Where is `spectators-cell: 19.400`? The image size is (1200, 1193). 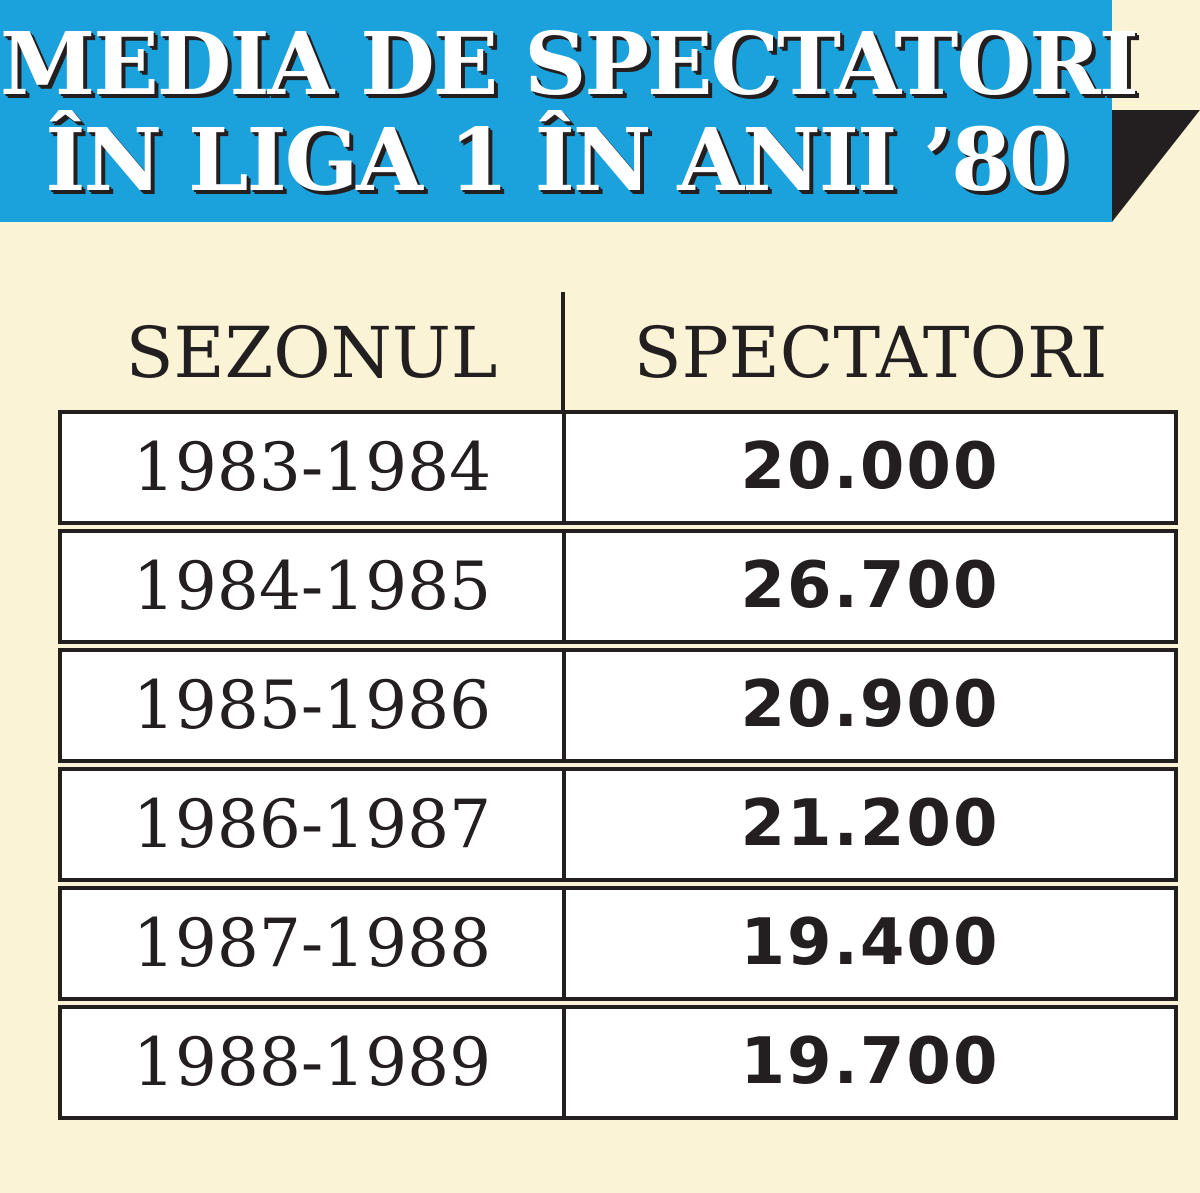 spectators-cell: 19.400 is located at coordinates (870, 943).